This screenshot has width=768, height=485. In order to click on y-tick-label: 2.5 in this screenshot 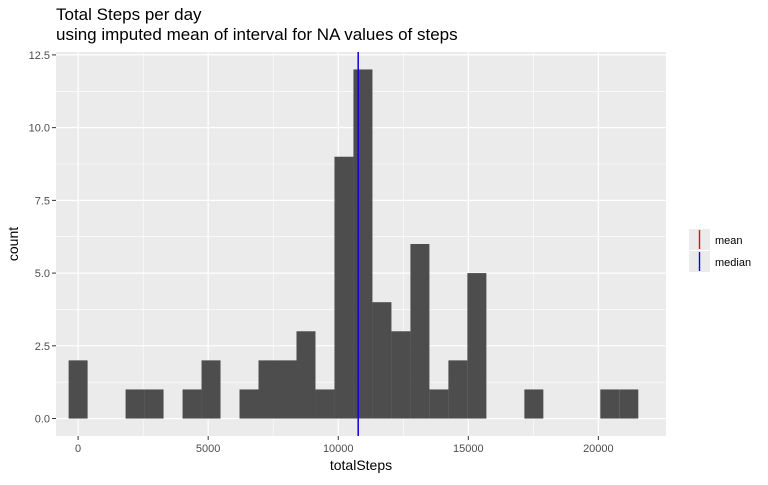, I will do `click(42, 347)`.